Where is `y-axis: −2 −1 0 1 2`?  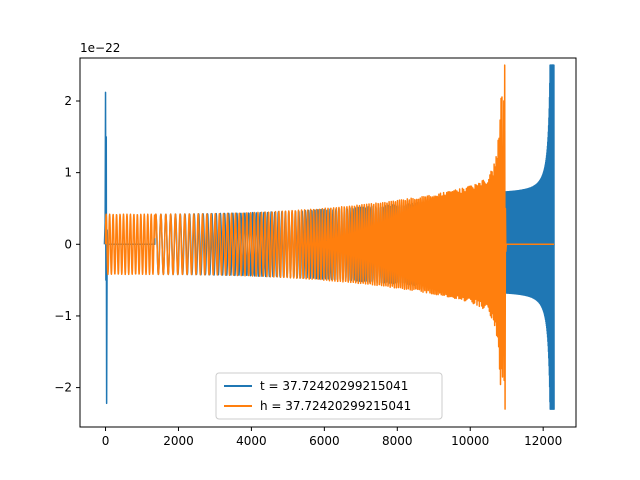 y-axis: −2 −1 0 1 2 is located at coordinates (67, 244).